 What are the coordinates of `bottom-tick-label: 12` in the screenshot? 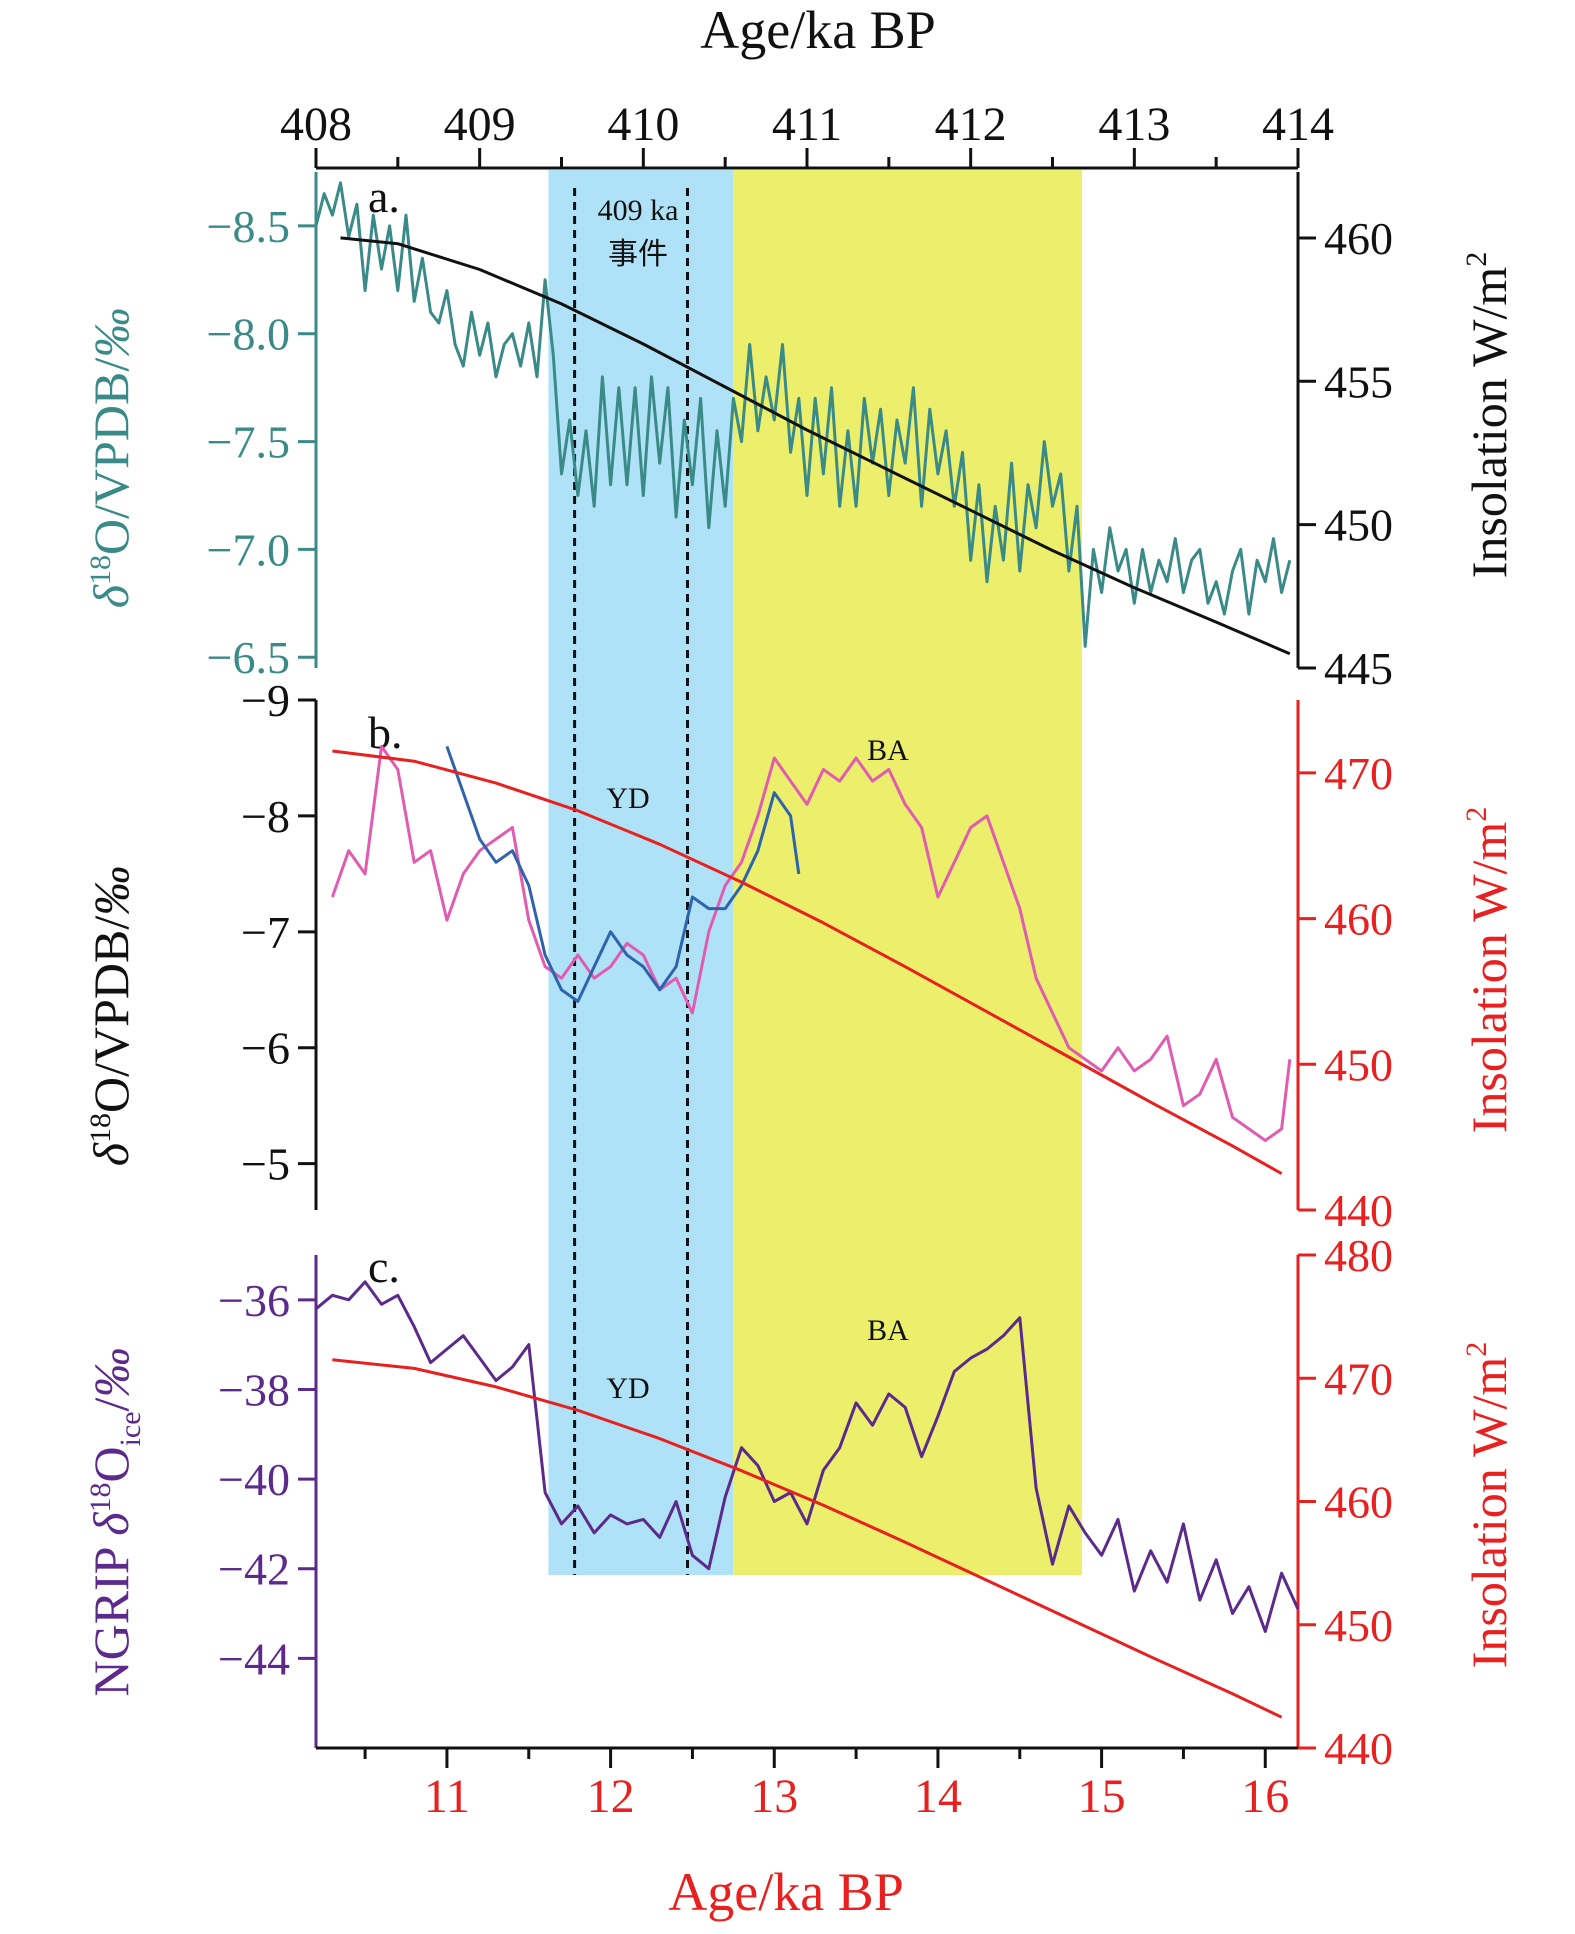 It's located at (611, 1796).